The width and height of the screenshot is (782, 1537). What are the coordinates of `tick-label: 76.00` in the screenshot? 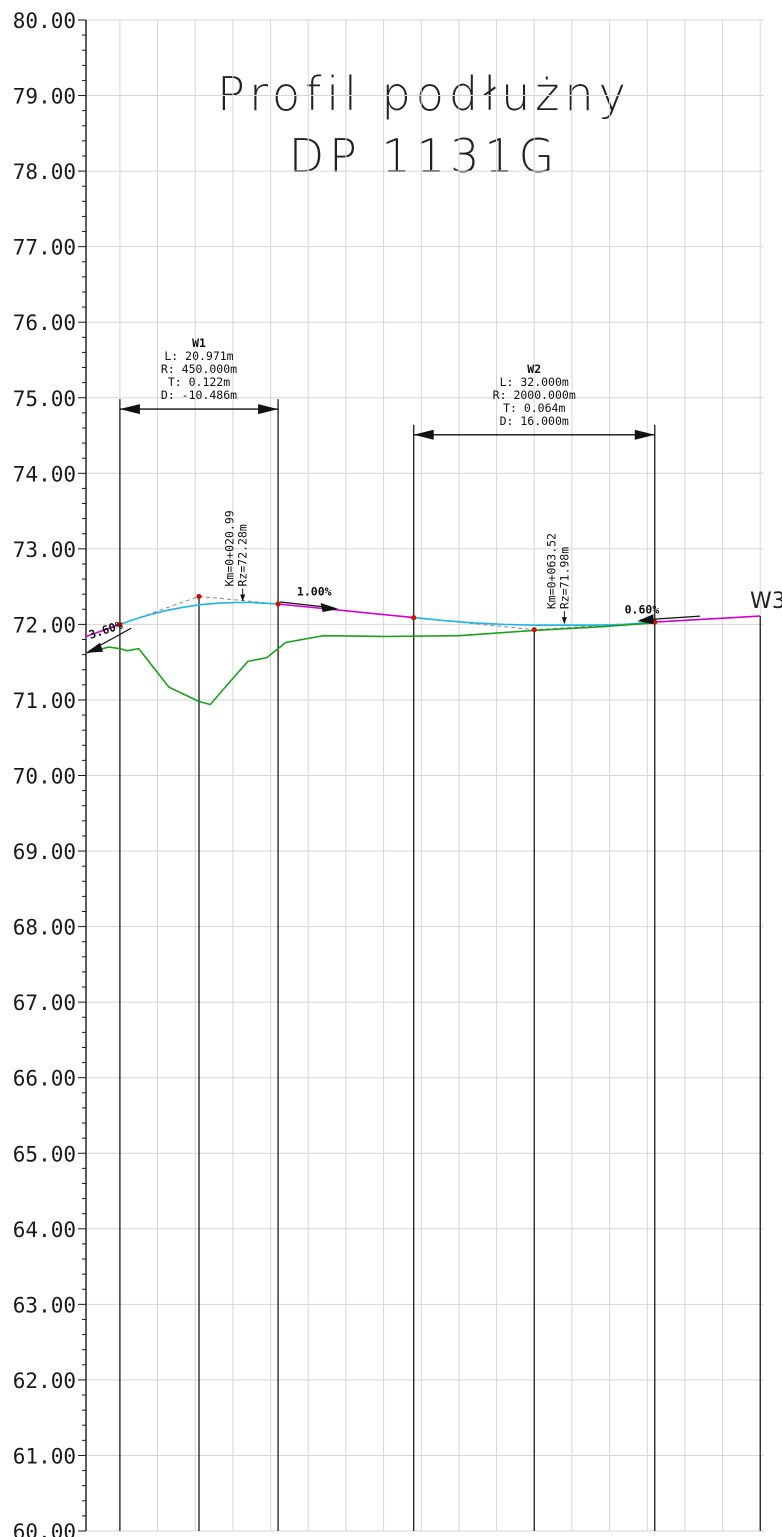 It's located at (44, 323).